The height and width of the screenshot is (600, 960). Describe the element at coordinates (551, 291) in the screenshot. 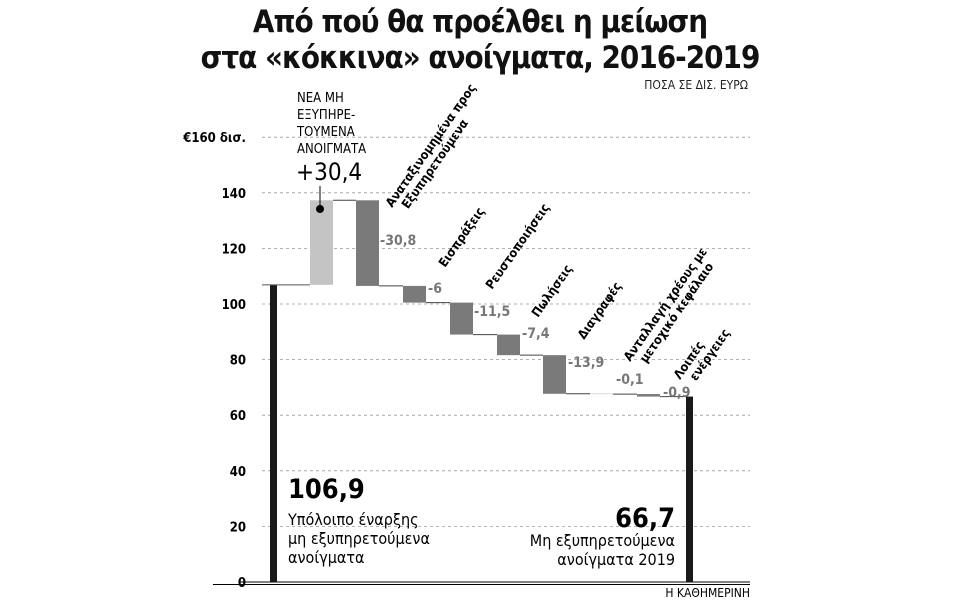

I see `step-category-label-4: Πωλήσεις` at that location.